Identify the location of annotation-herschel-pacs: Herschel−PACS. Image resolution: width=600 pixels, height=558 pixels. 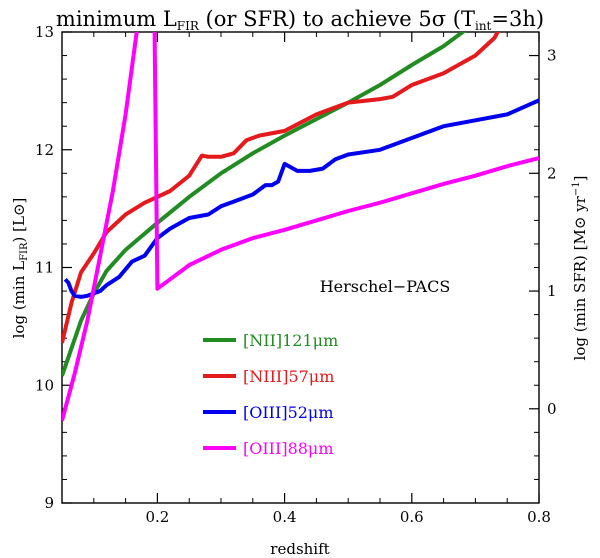
(385, 286).